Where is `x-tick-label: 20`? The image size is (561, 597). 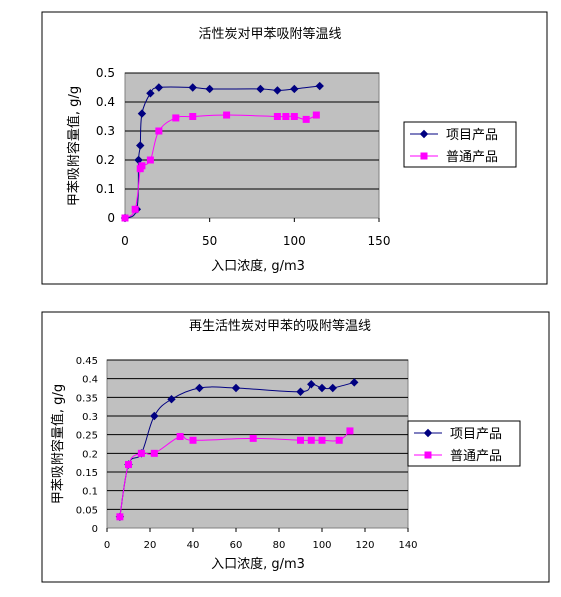 x-tick-label: 20 is located at coordinates (150, 545).